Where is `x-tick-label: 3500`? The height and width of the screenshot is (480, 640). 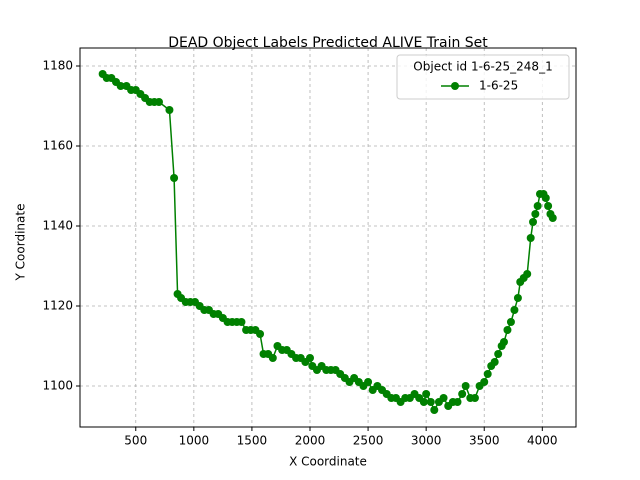 x-tick-label: 3500 is located at coordinates (484, 441).